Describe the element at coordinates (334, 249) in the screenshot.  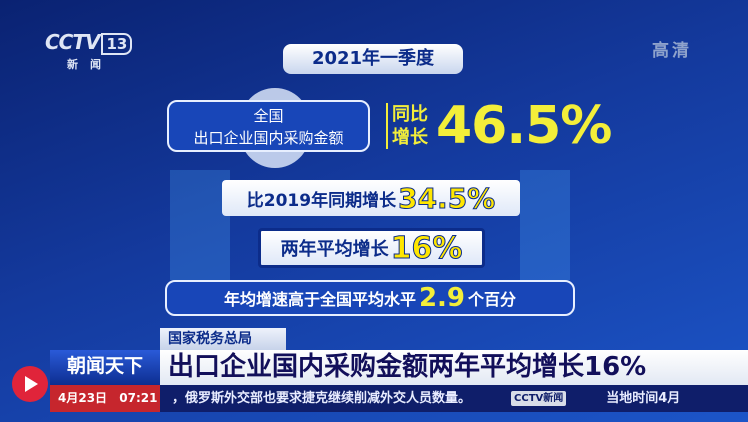
I see `two-year-avg-label: 两年平均增长` at that location.